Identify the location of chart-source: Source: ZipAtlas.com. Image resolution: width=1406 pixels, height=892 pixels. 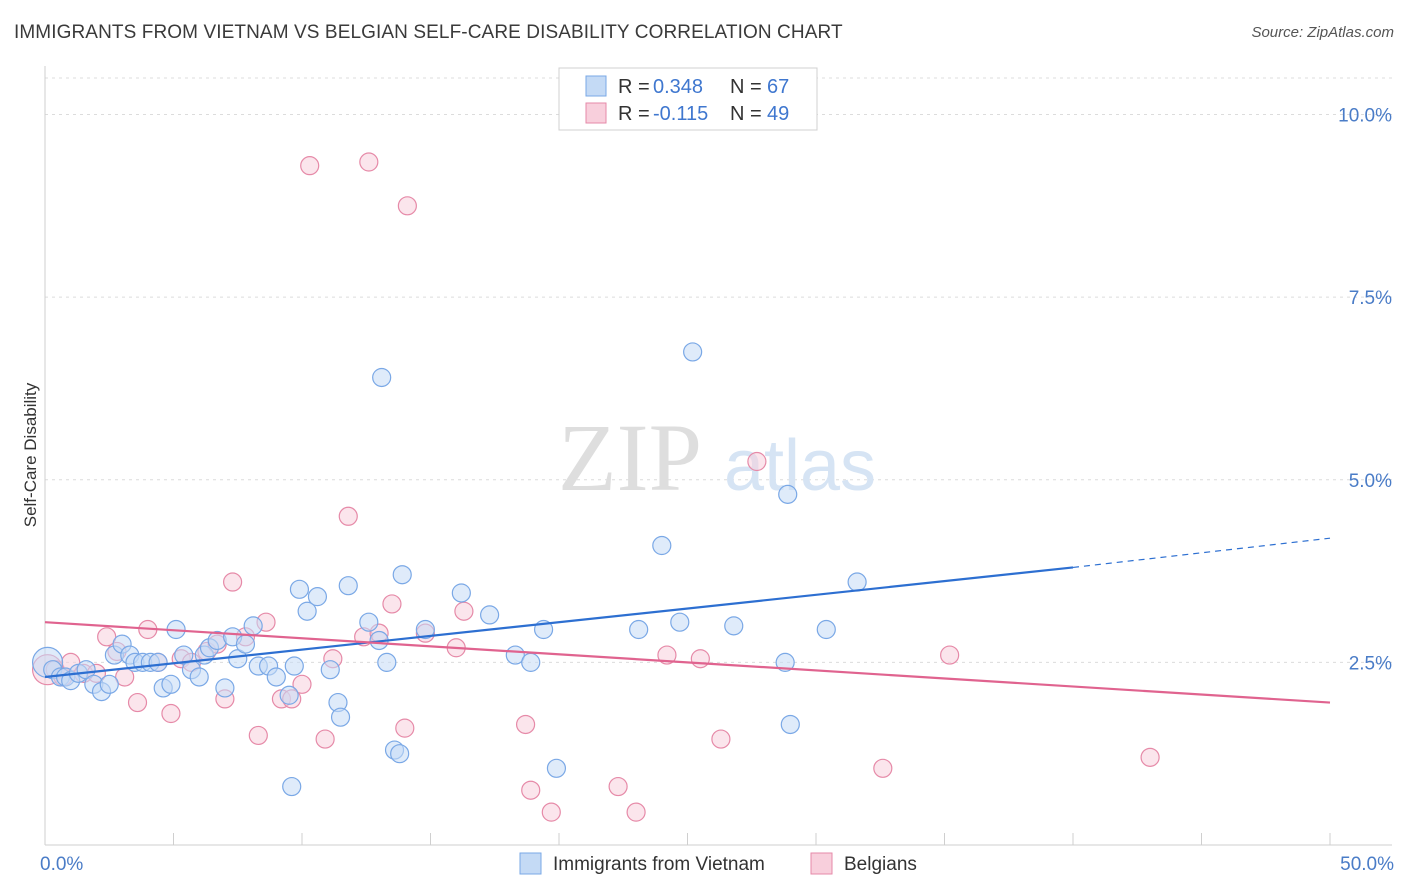
(1322, 32).